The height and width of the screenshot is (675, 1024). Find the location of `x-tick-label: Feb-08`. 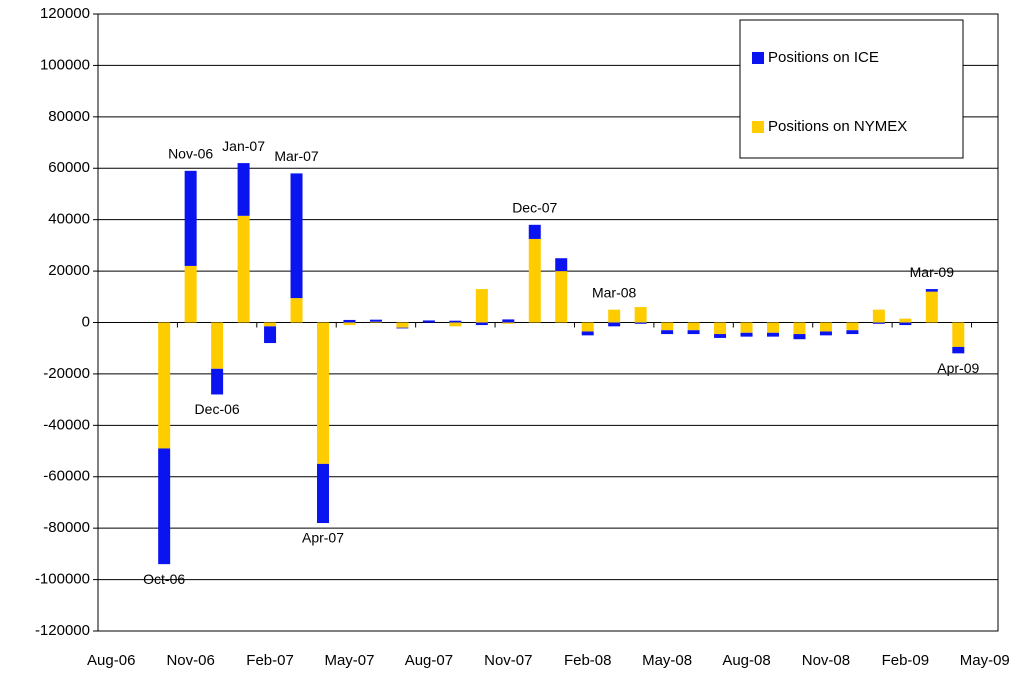

x-tick-label: Feb-08 is located at coordinates (588, 660).